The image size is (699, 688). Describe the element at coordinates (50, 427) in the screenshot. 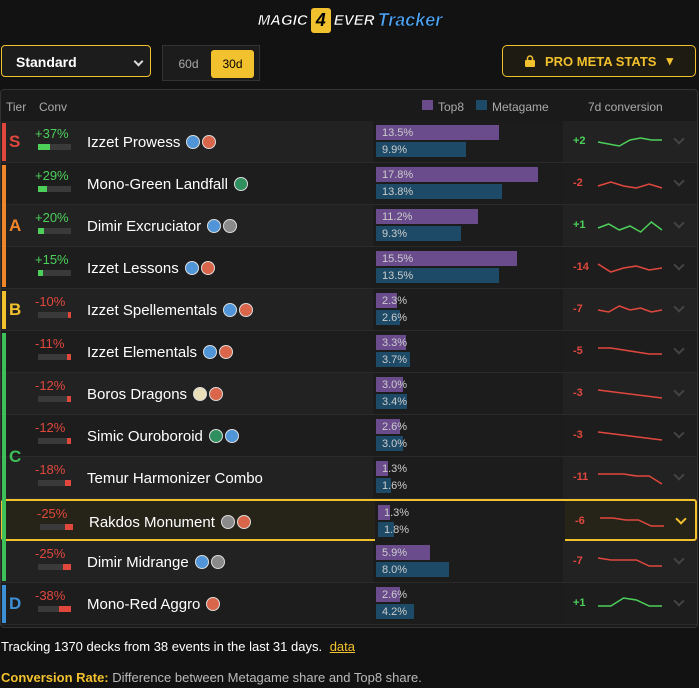

I see `conv-label: -12%` at that location.